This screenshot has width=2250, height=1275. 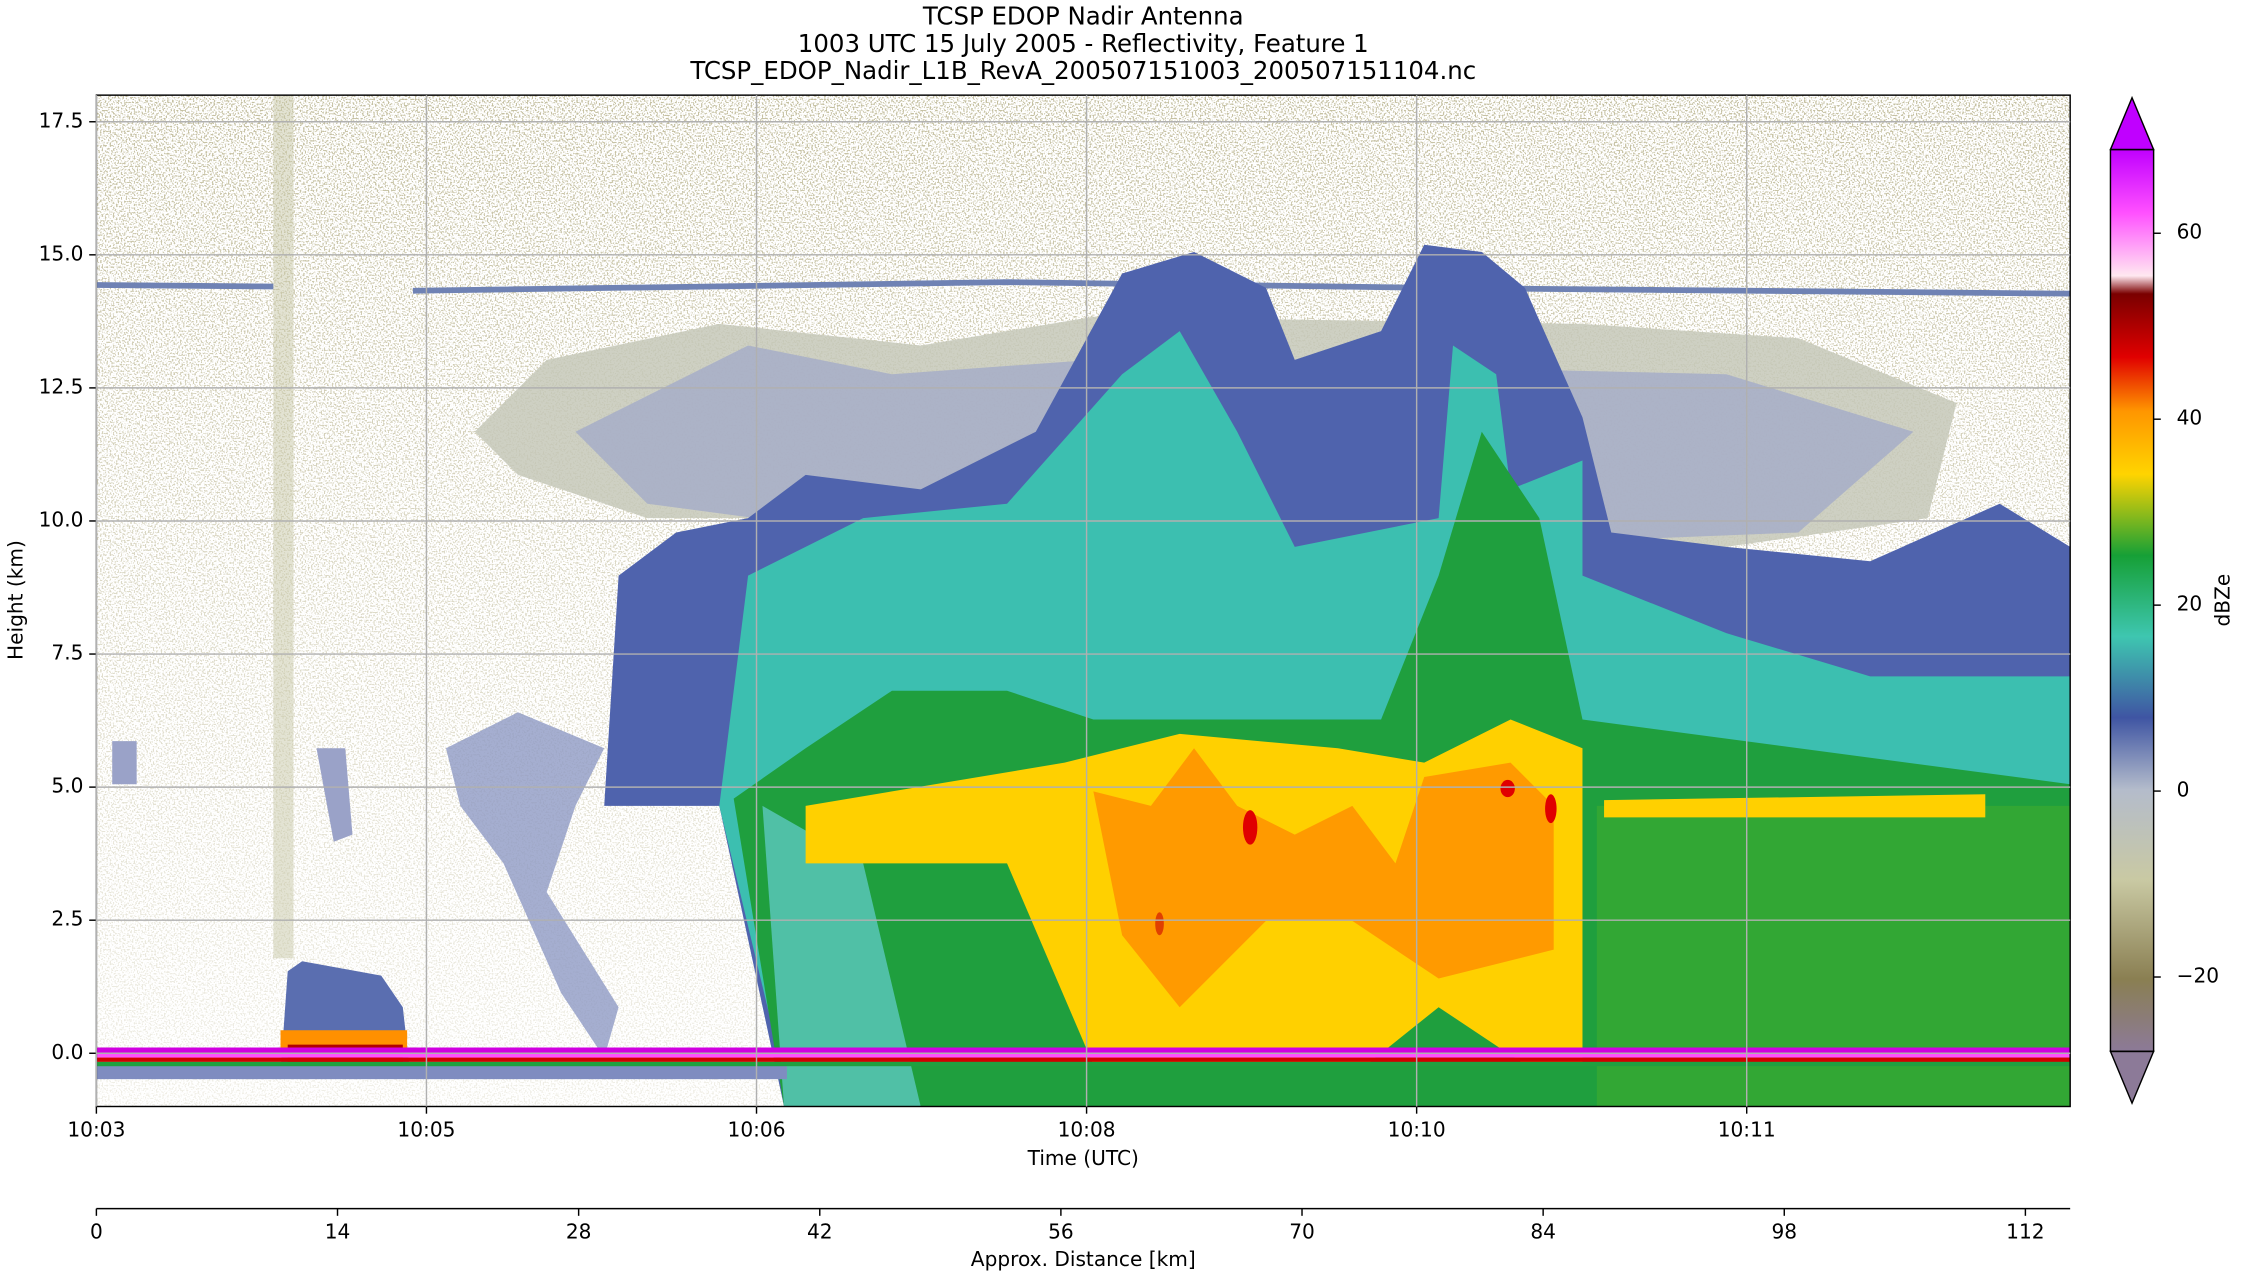 What do you see at coordinates (1747, 1129) in the screenshot?
I see `x-tick-label: 10:11` at bounding box center [1747, 1129].